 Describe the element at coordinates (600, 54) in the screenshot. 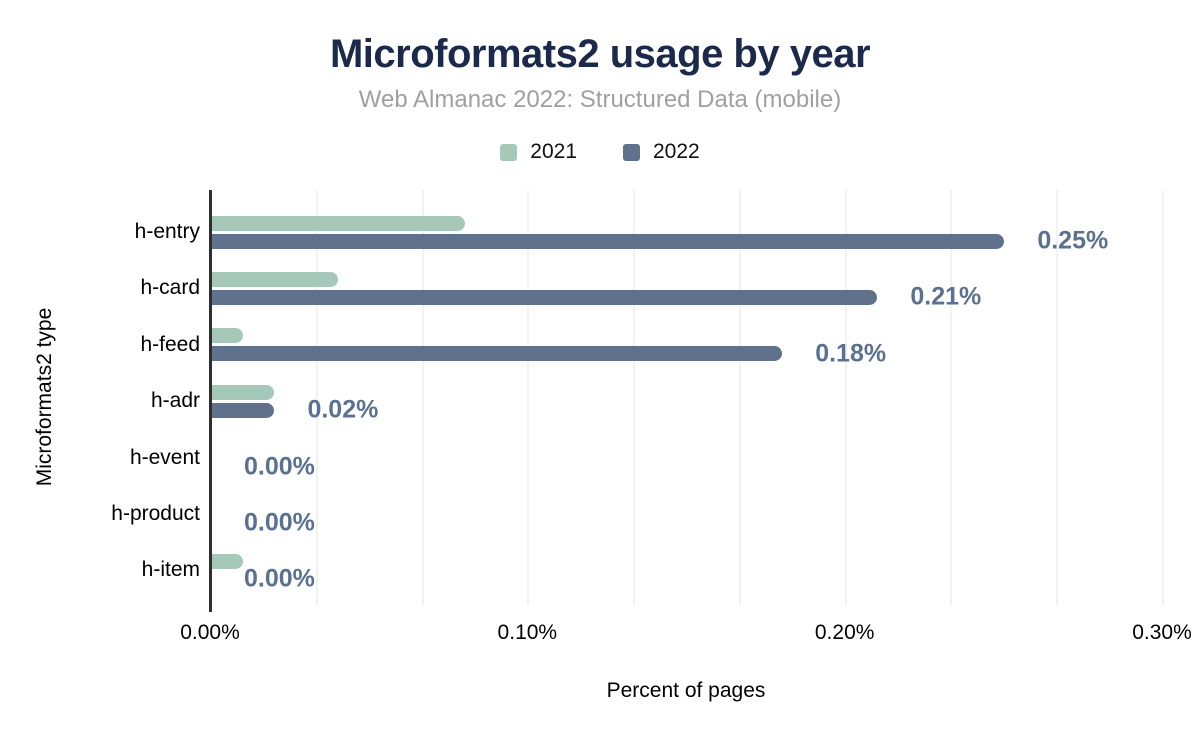

I see `chart-title: Microformats2 usage by year` at that location.